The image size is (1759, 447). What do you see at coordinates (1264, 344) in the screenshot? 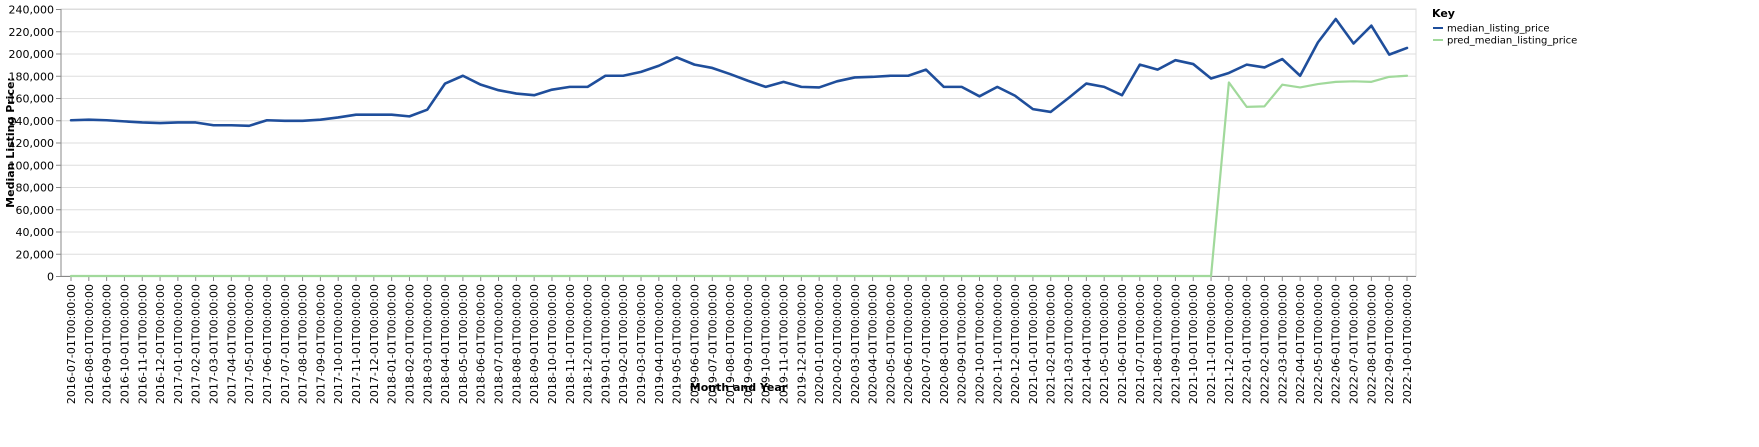
I see `x-tick-label: 2022-02-01T00:00:00` at bounding box center [1264, 344].